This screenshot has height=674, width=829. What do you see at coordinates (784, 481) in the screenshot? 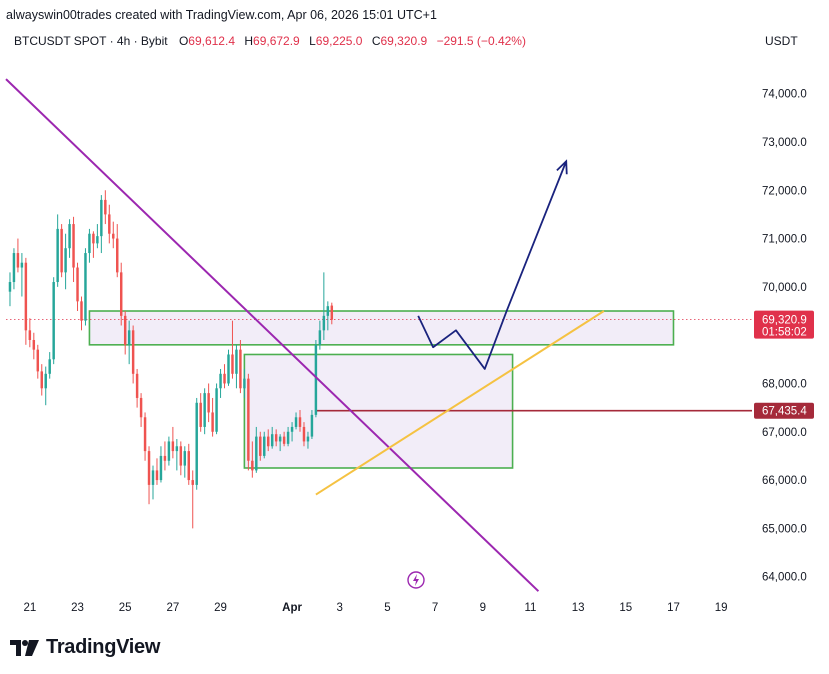
I see `y-tick-label: 66,000.0` at bounding box center [784, 481].